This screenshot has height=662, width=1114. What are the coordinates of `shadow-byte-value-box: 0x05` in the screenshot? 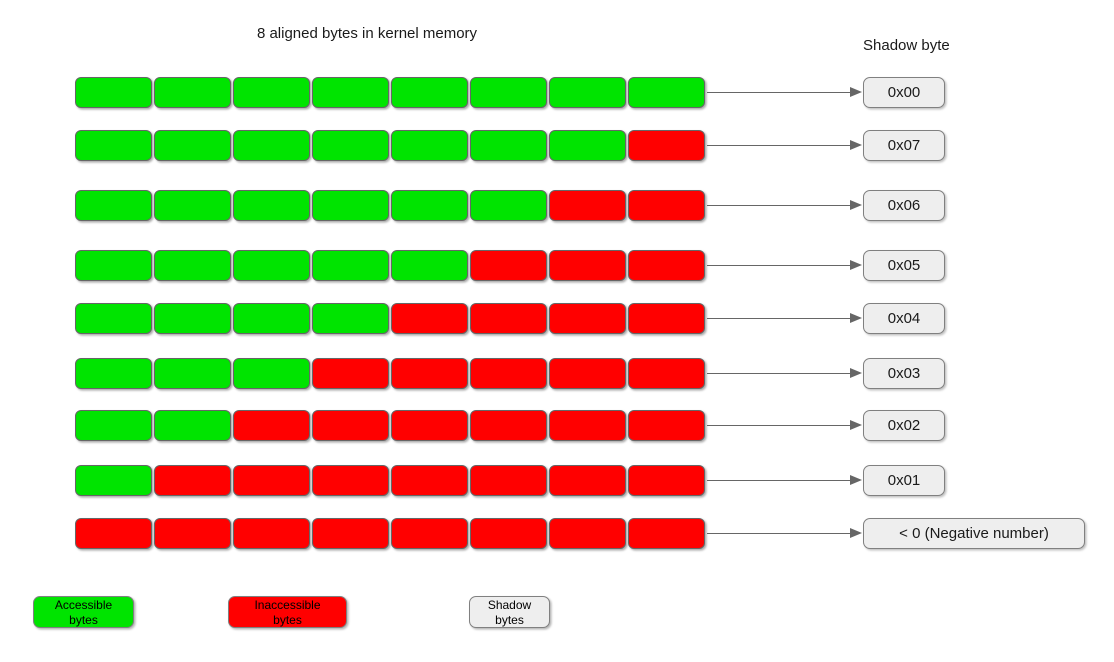 It's located at (904, 265).